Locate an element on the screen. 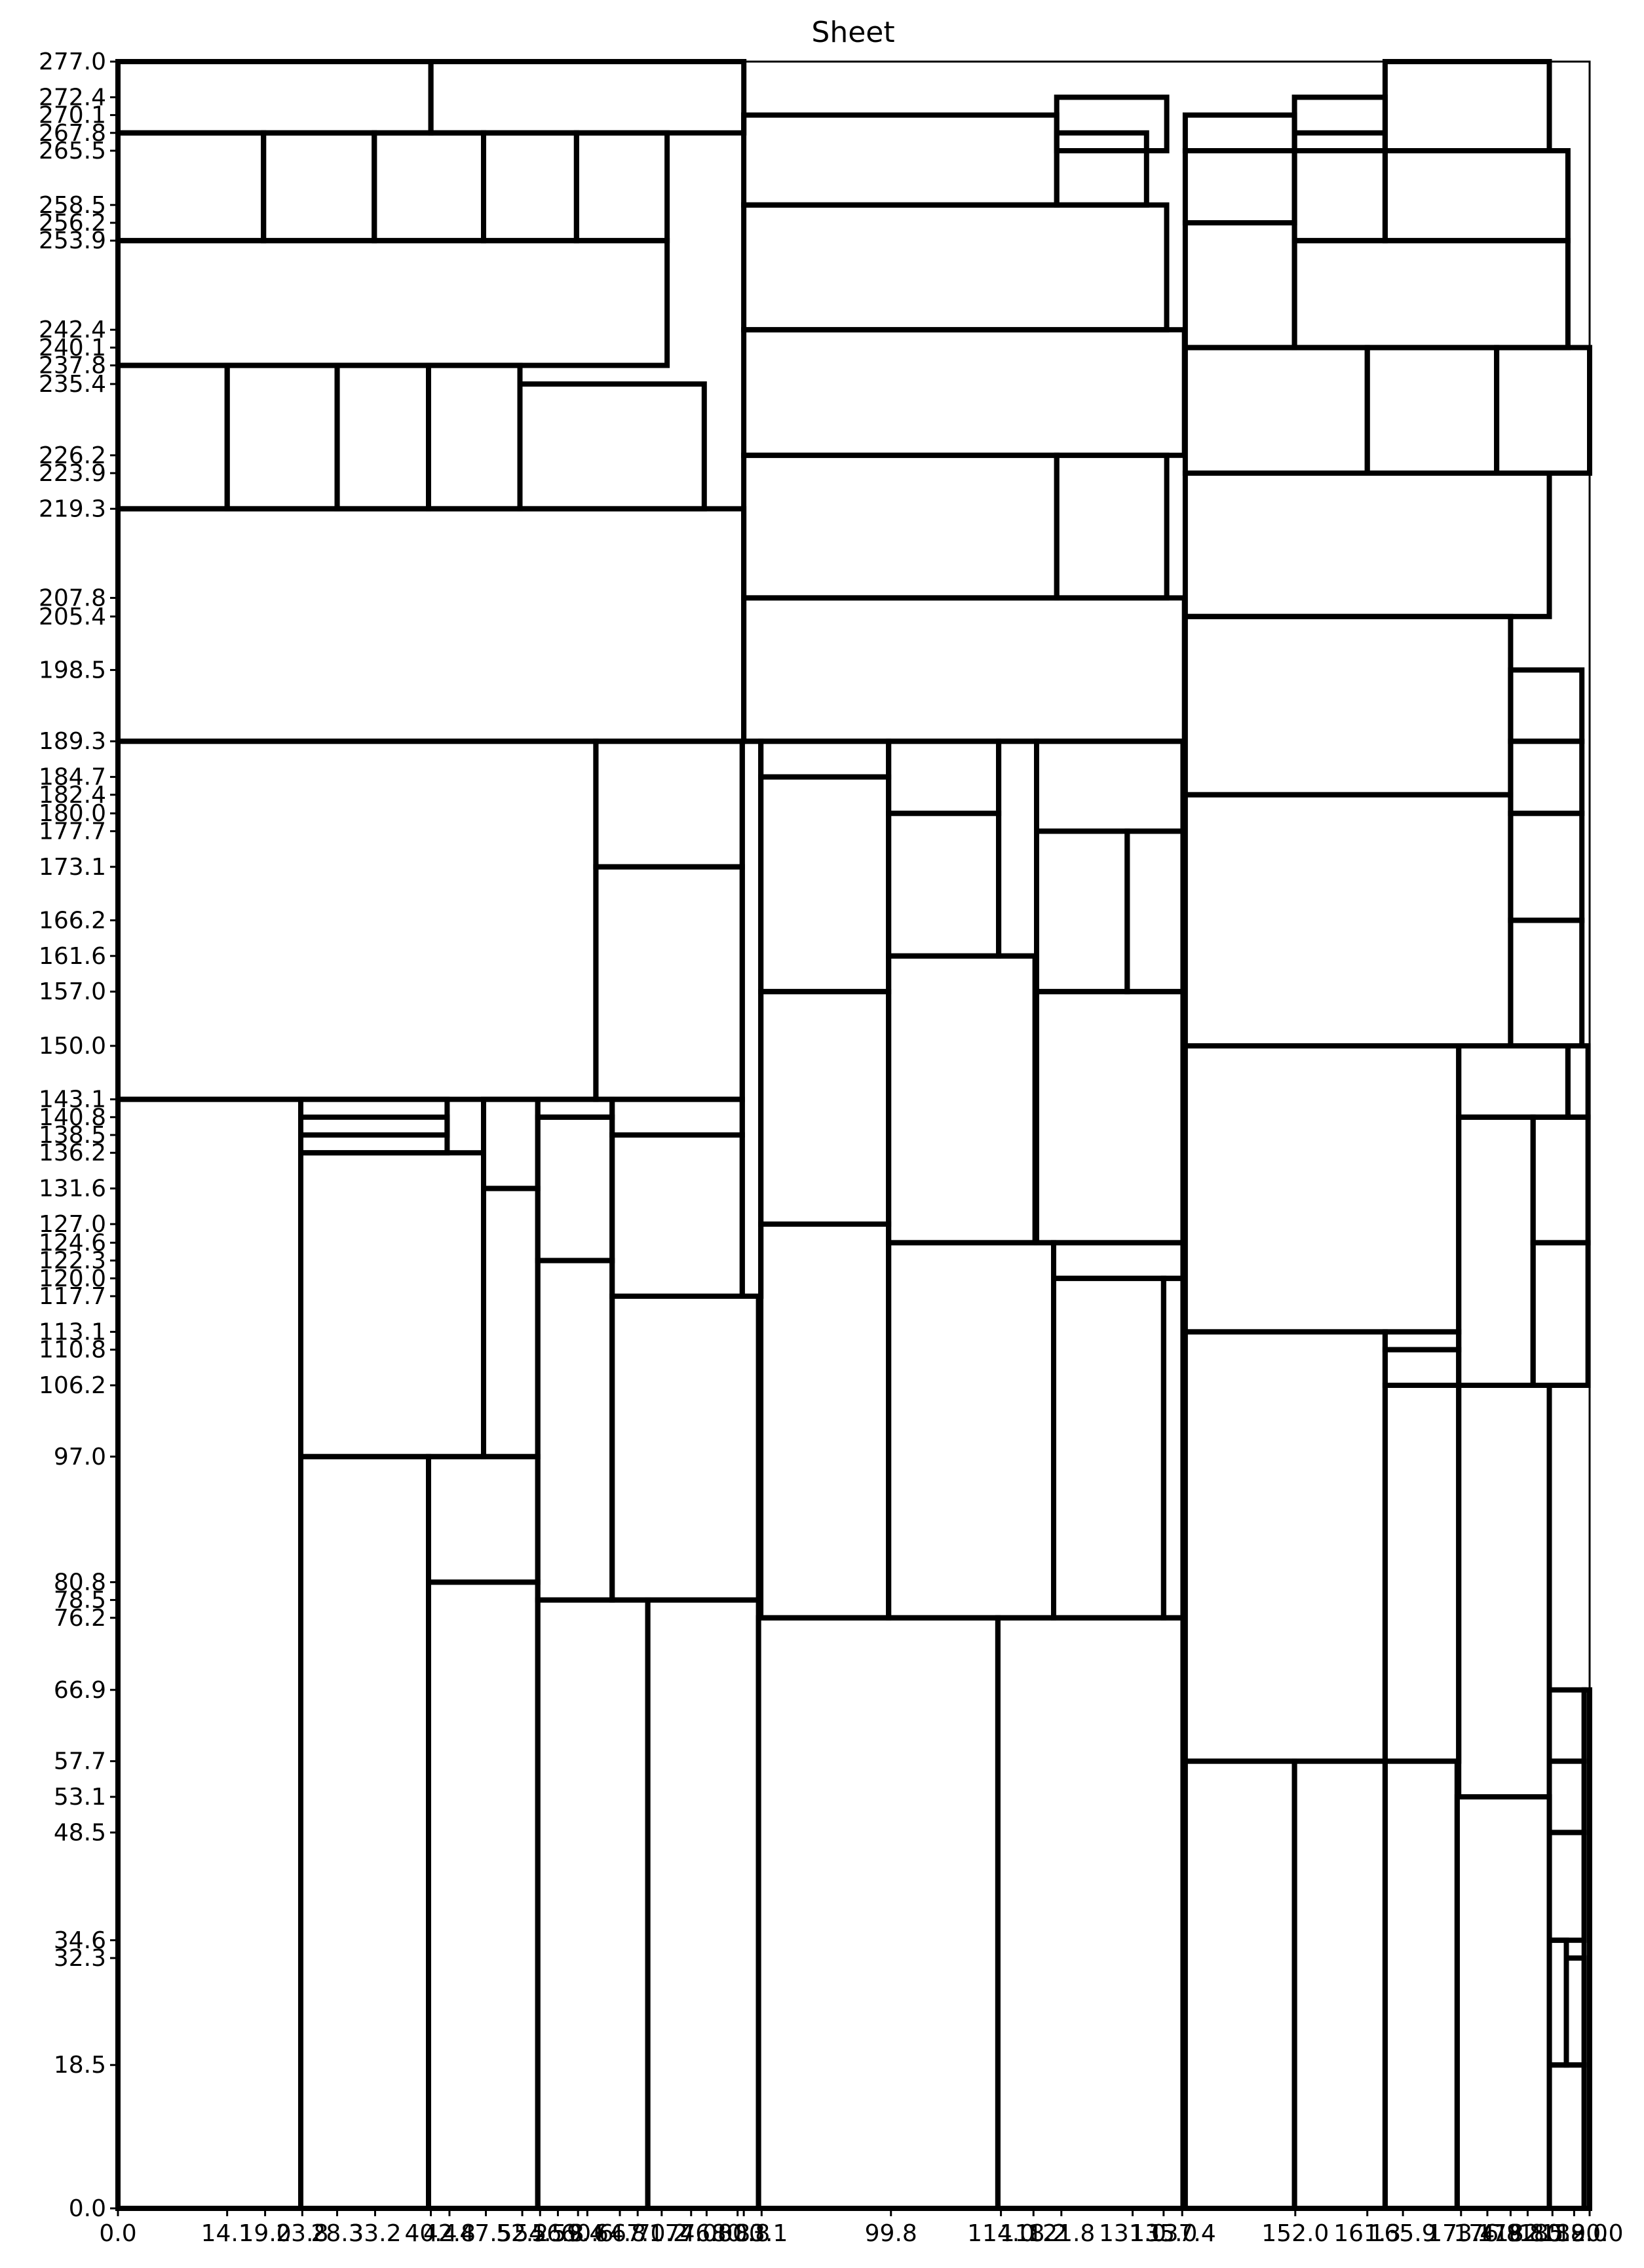  y-tick-label: 166.2 is located at coordinates (72, 920).